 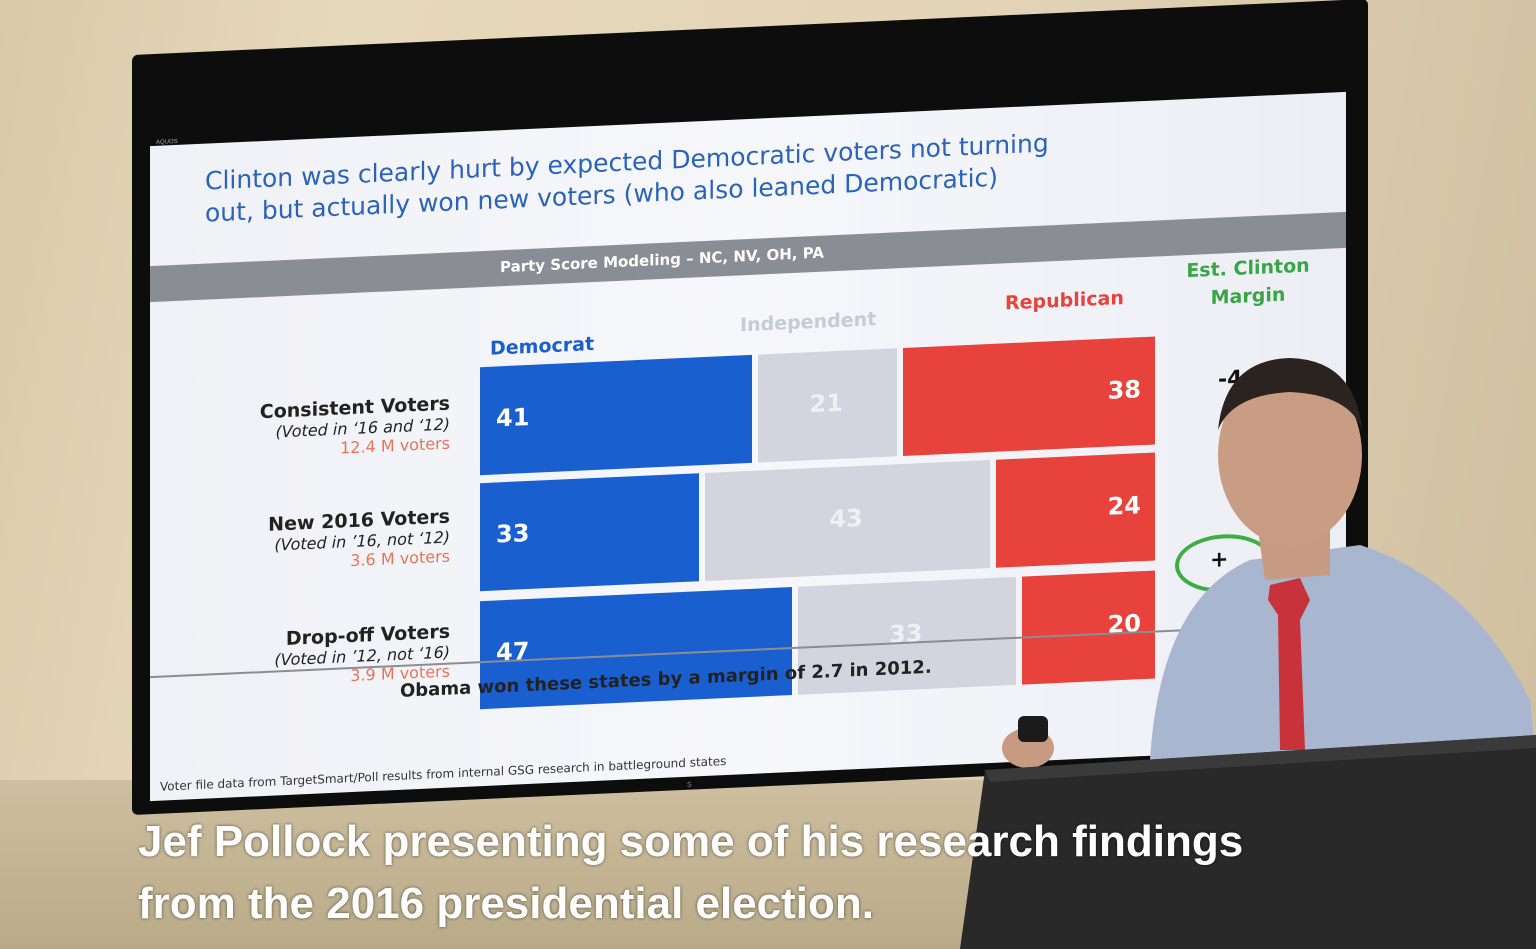 What do you see at coordinates (513, 533) in the screenshot?
I see `dem-value: 33` at bounding box center [513, 533].